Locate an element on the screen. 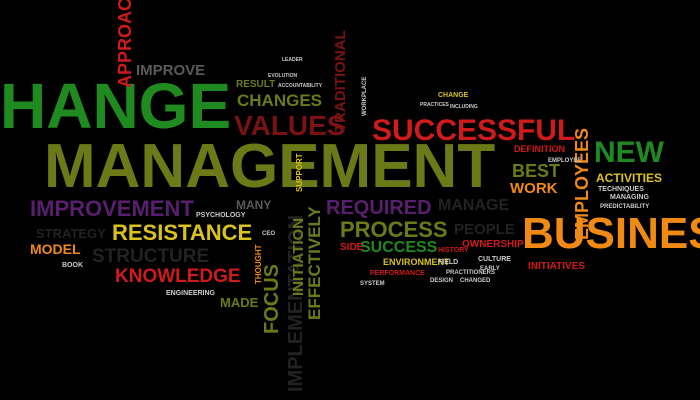 The image size is (700, 400). word-model: MODEL is located at coordinates (55, 249).